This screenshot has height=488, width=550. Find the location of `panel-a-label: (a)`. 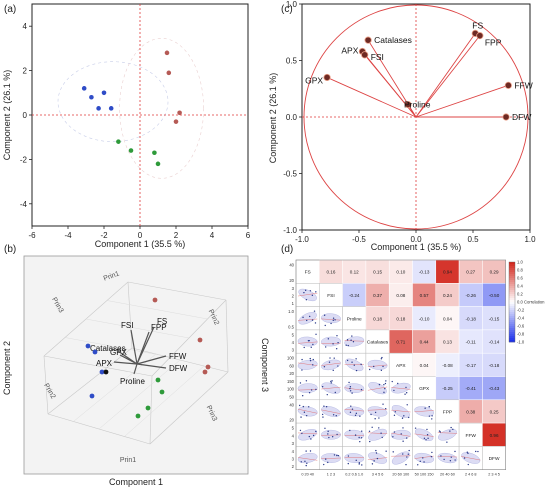

panel-a-label: (a) is located at coordinates (10, 9).